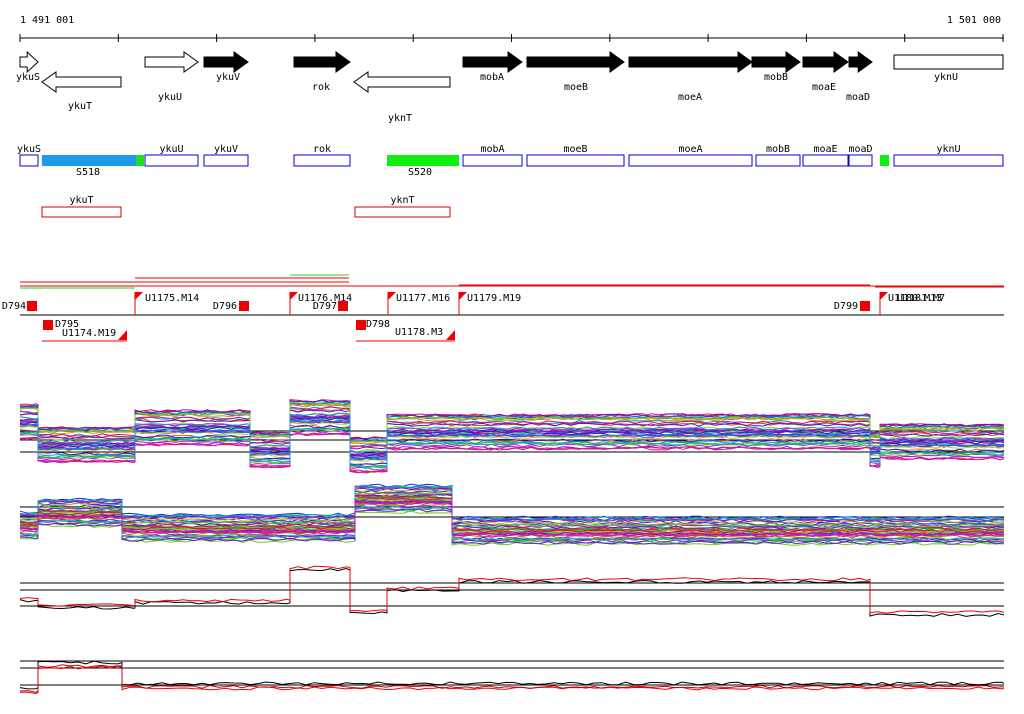 The width and height of the screenshot is (1024, 714). Describe the element at coordinates (494, 298) in the screenshot. I see `feature-label: U1179.M19` at that location.